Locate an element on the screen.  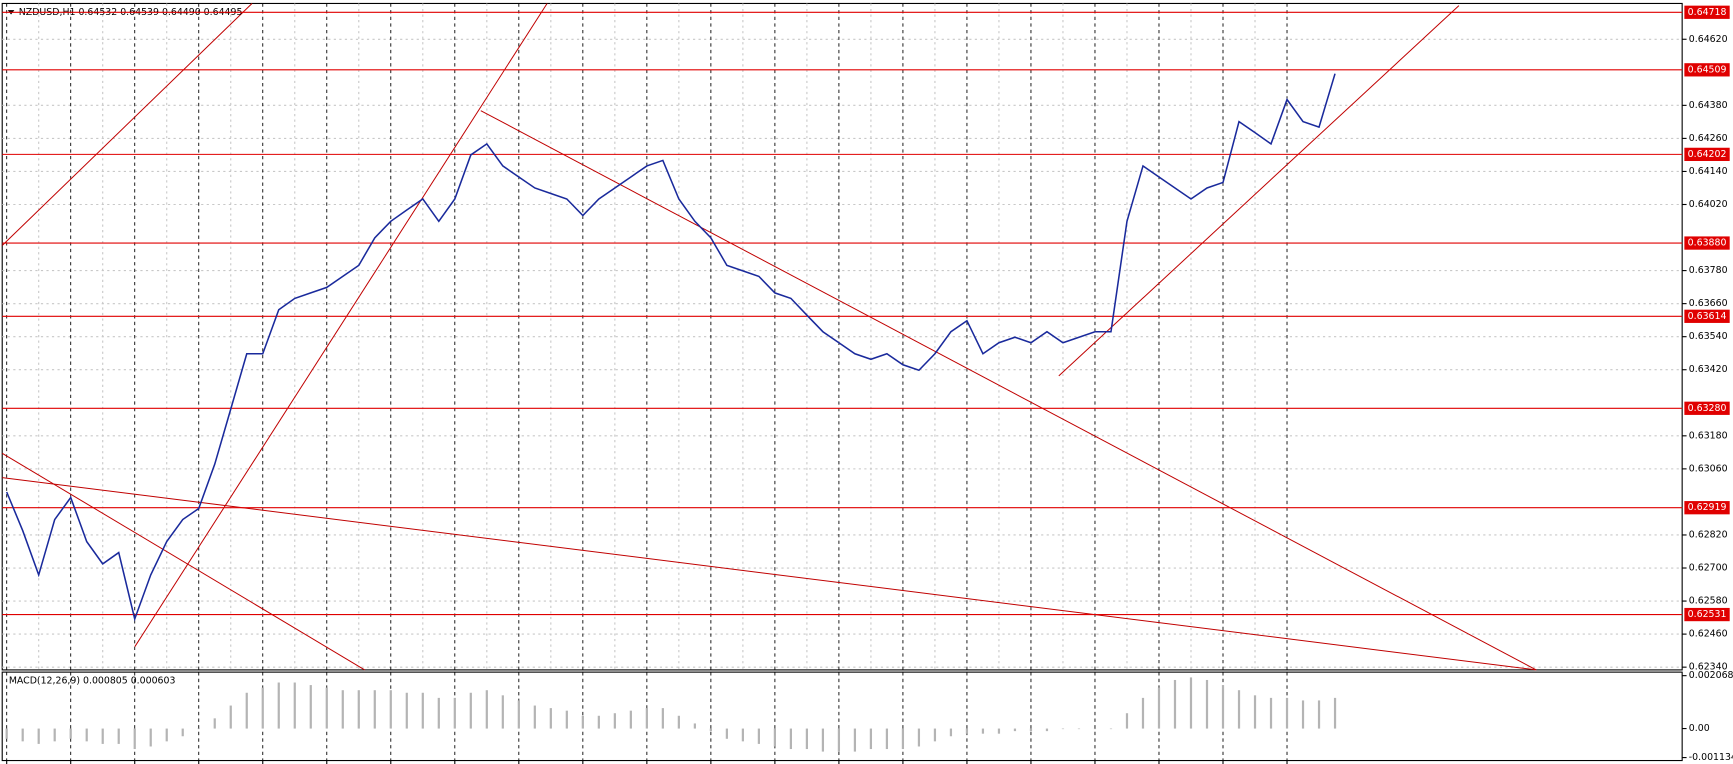
macd-panel is located at coordinates (842, 716).